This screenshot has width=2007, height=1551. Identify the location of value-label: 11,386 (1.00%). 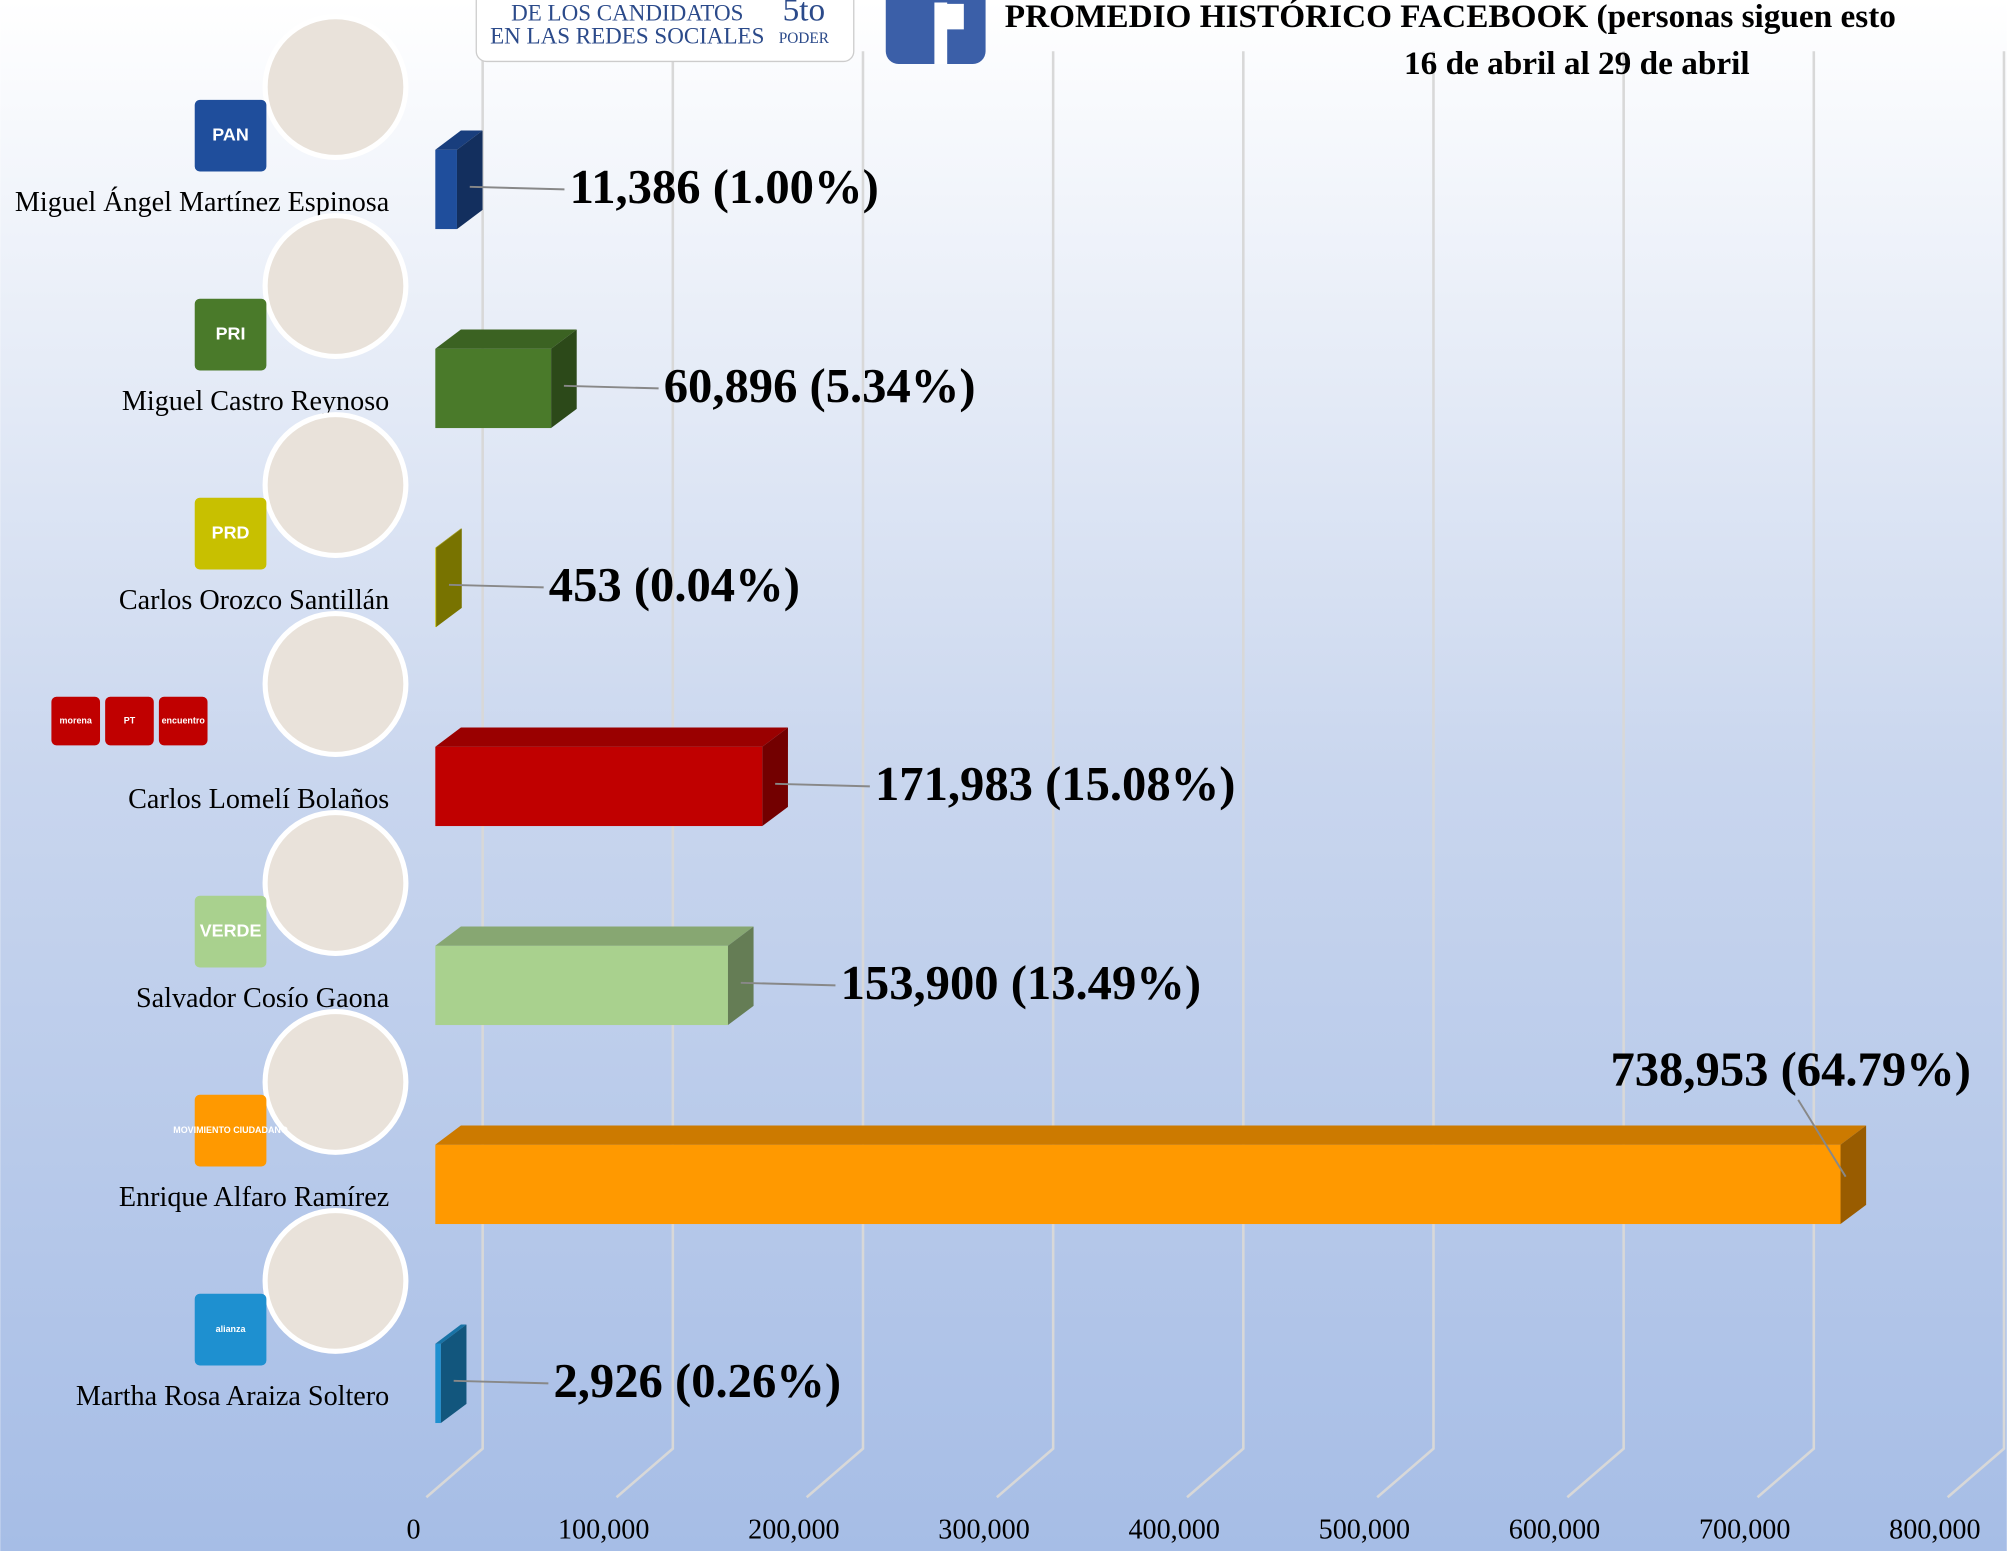
(724, 187).